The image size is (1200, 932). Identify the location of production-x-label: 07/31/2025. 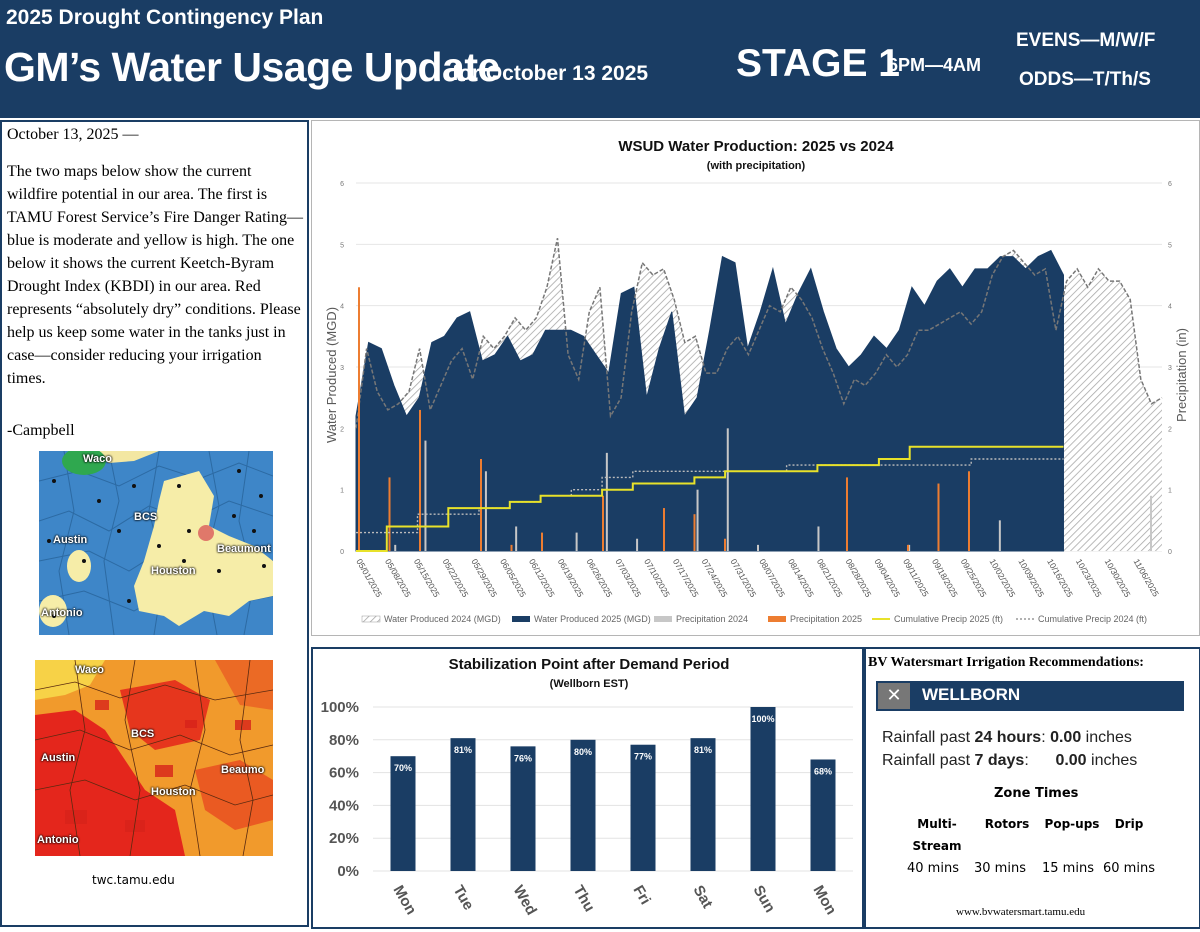
(743, 578).